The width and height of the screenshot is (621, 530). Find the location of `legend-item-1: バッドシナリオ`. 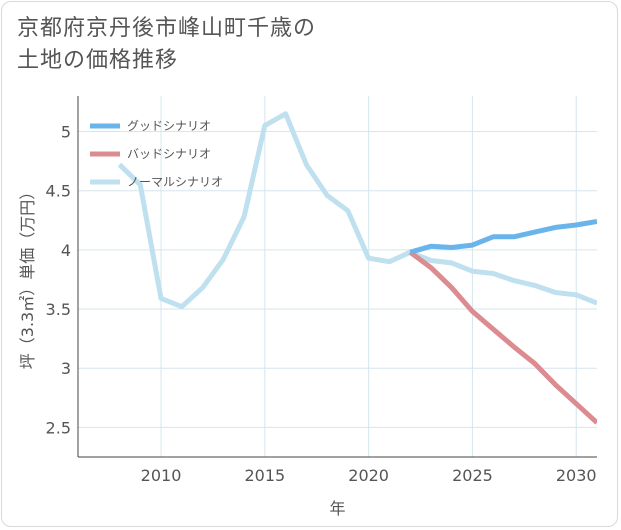

legend-item-1: バッドシナリオ is located at coordinates (150, 154).